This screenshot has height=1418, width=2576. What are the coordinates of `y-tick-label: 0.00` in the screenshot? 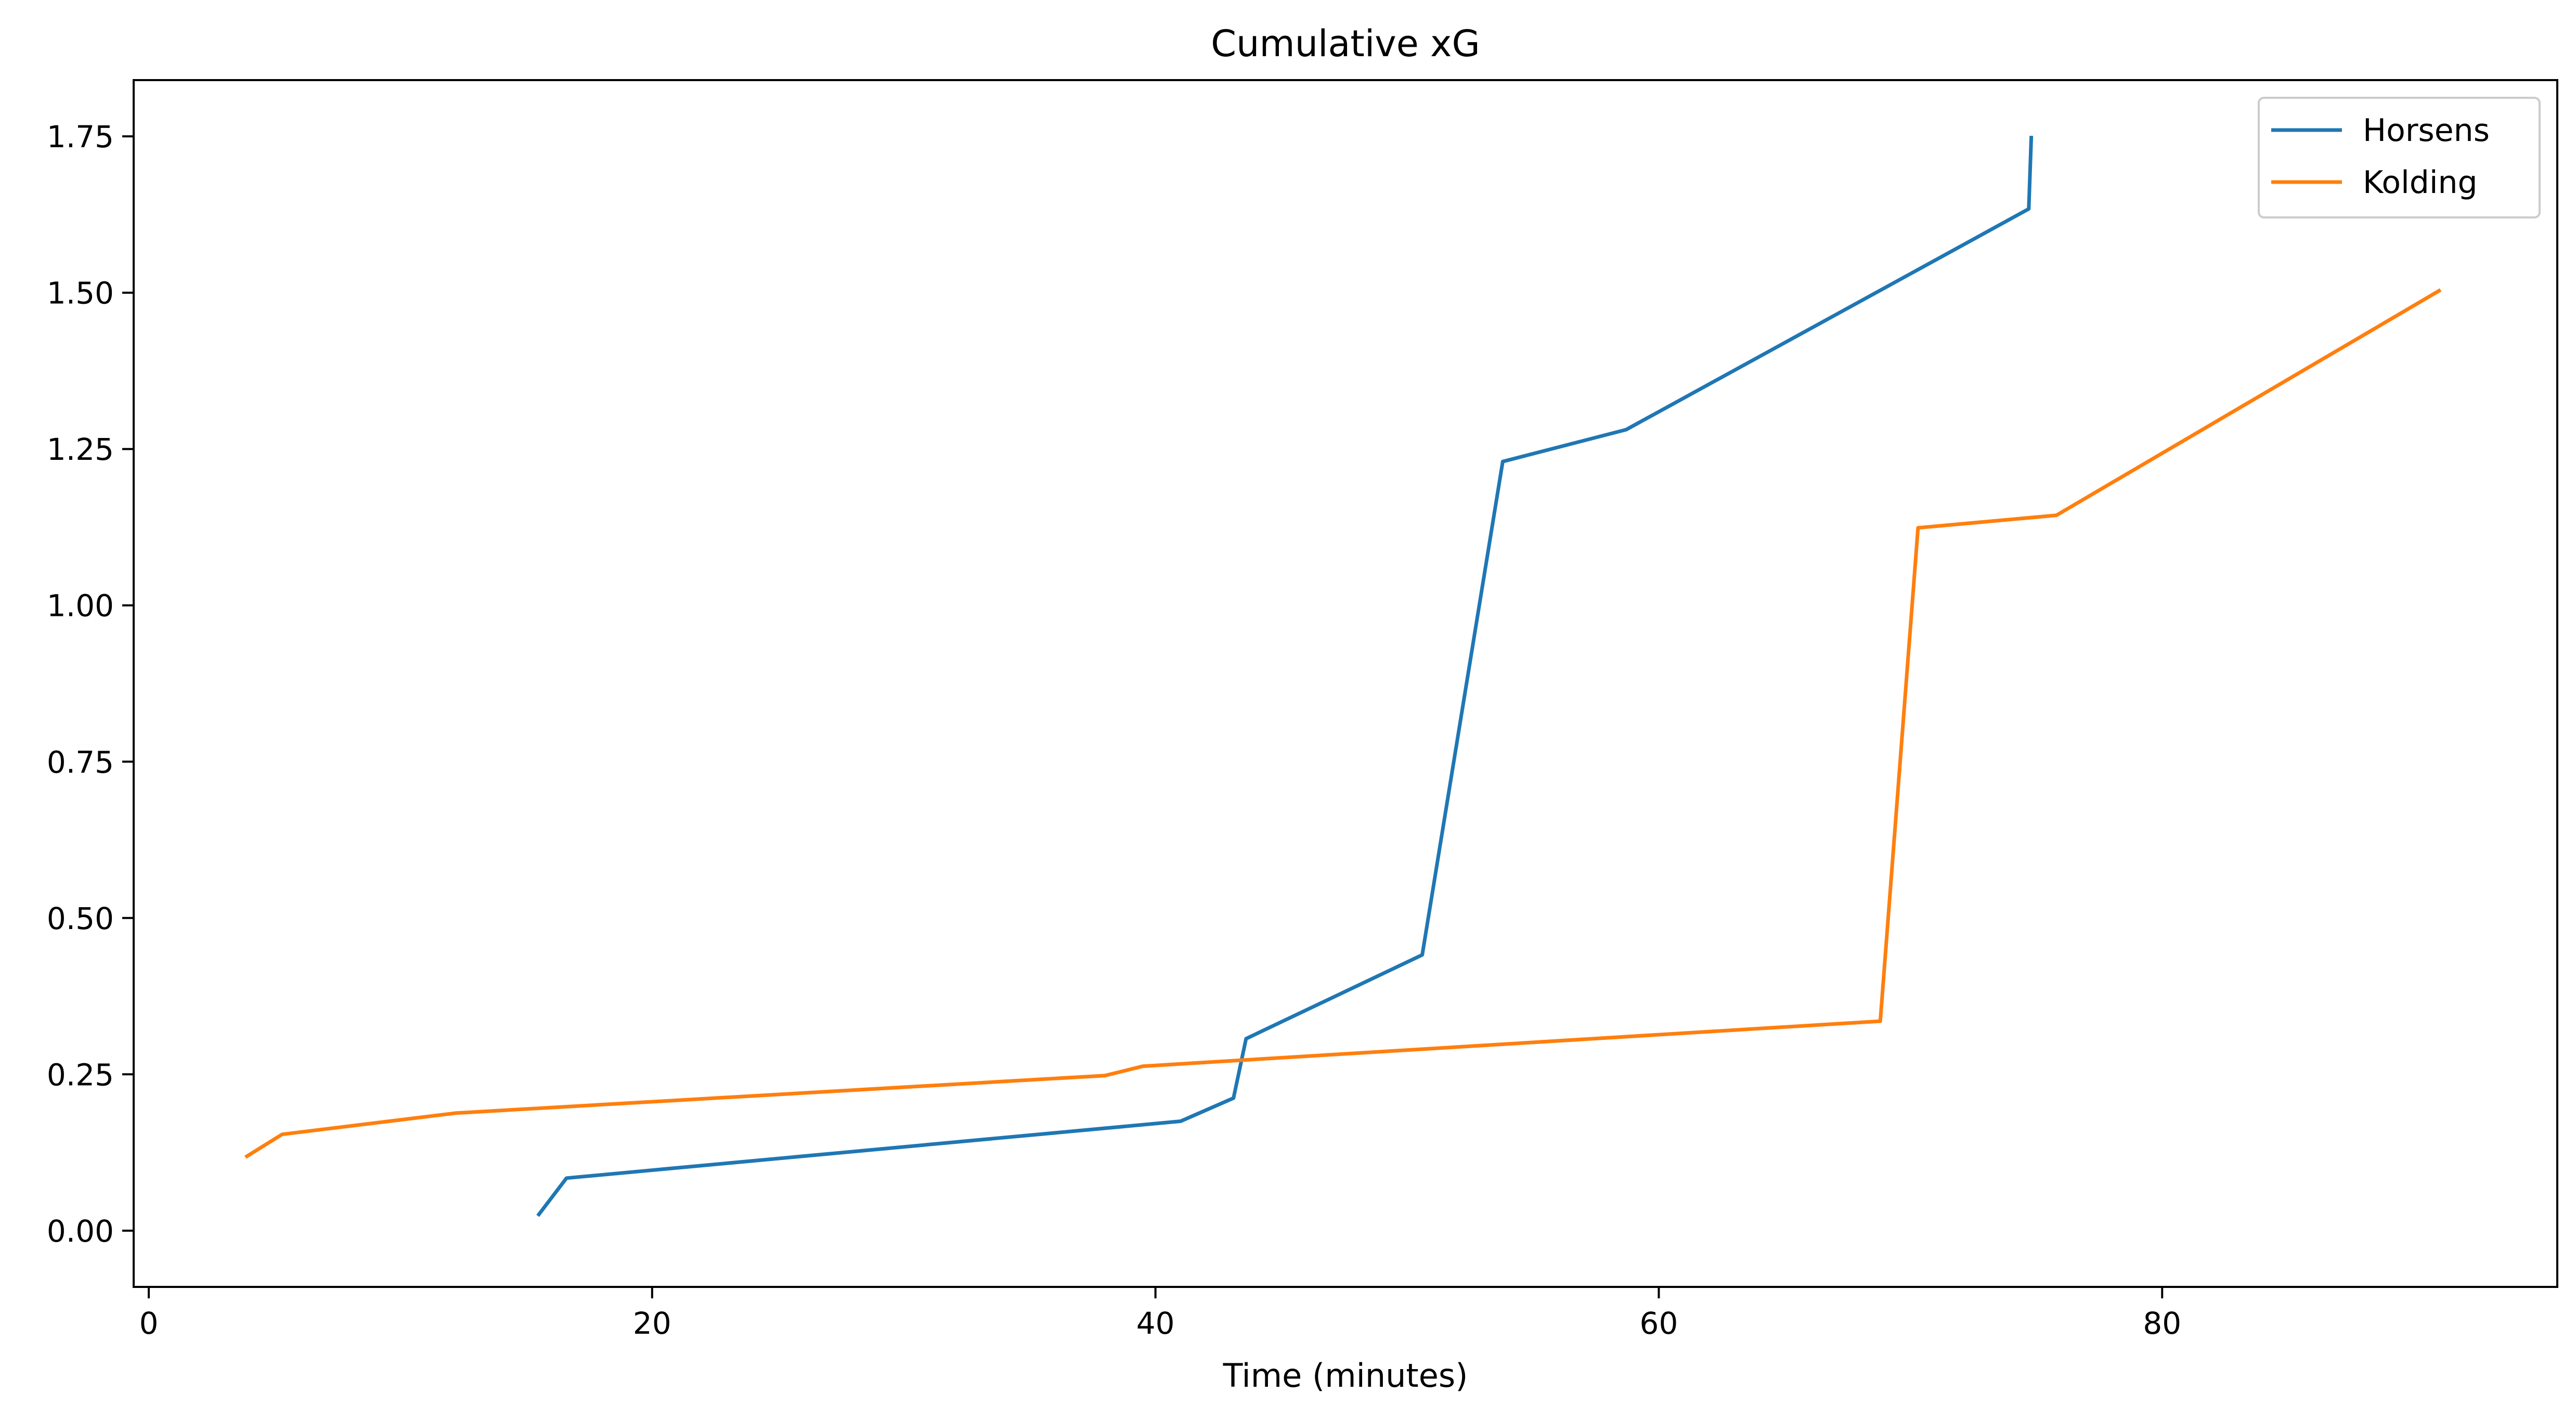 It's located at (80, 1231).